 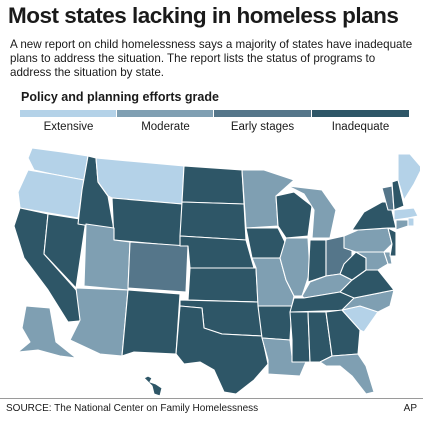 I want to click on state-il, so click(x=295, y=267).